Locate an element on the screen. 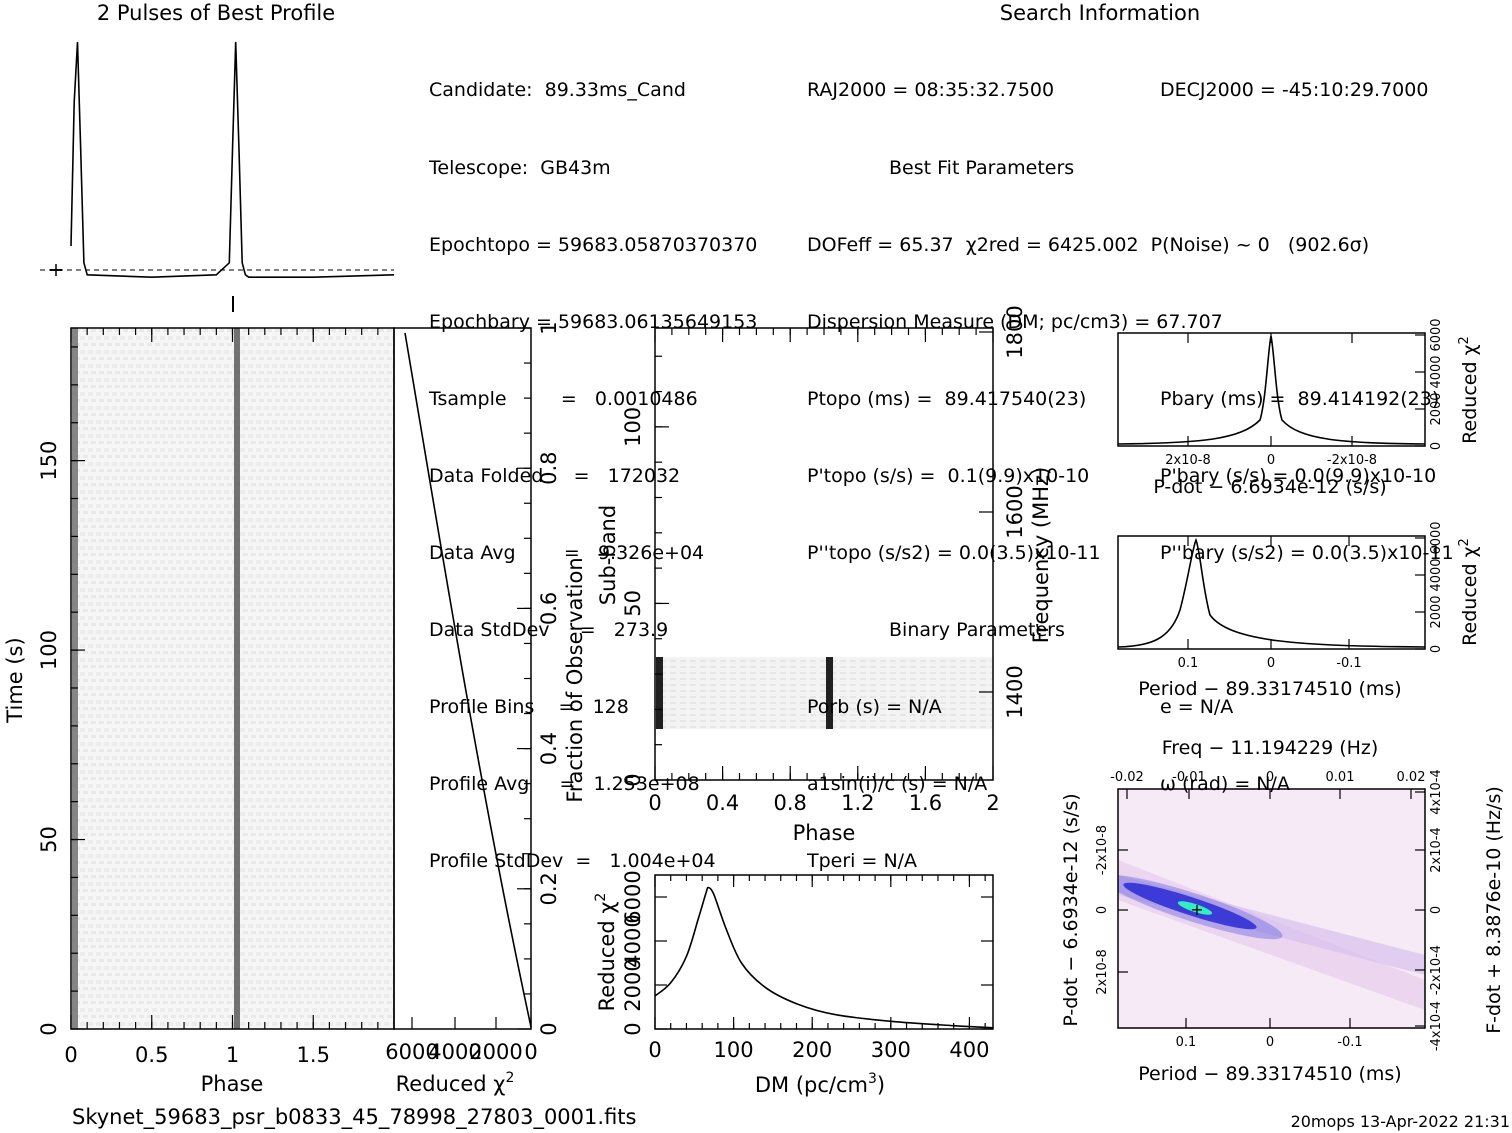  info-epoch-bary: Epochbary = 59683.06135649153 is located at coordinates (593, 321).